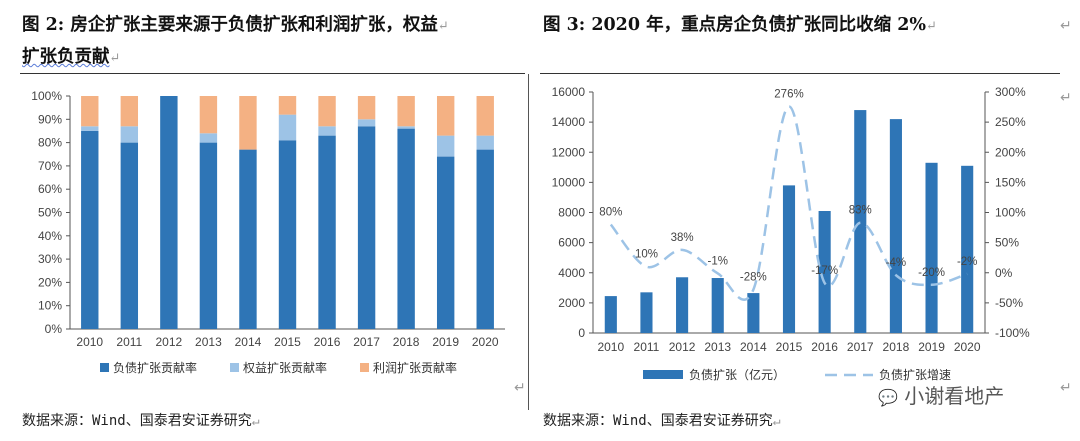 The image size is (1080, 441). What do you see at coordinates (581, 333) in the screenshot?
I see `y-tick-label: 0` at bounding box center [581, 333].